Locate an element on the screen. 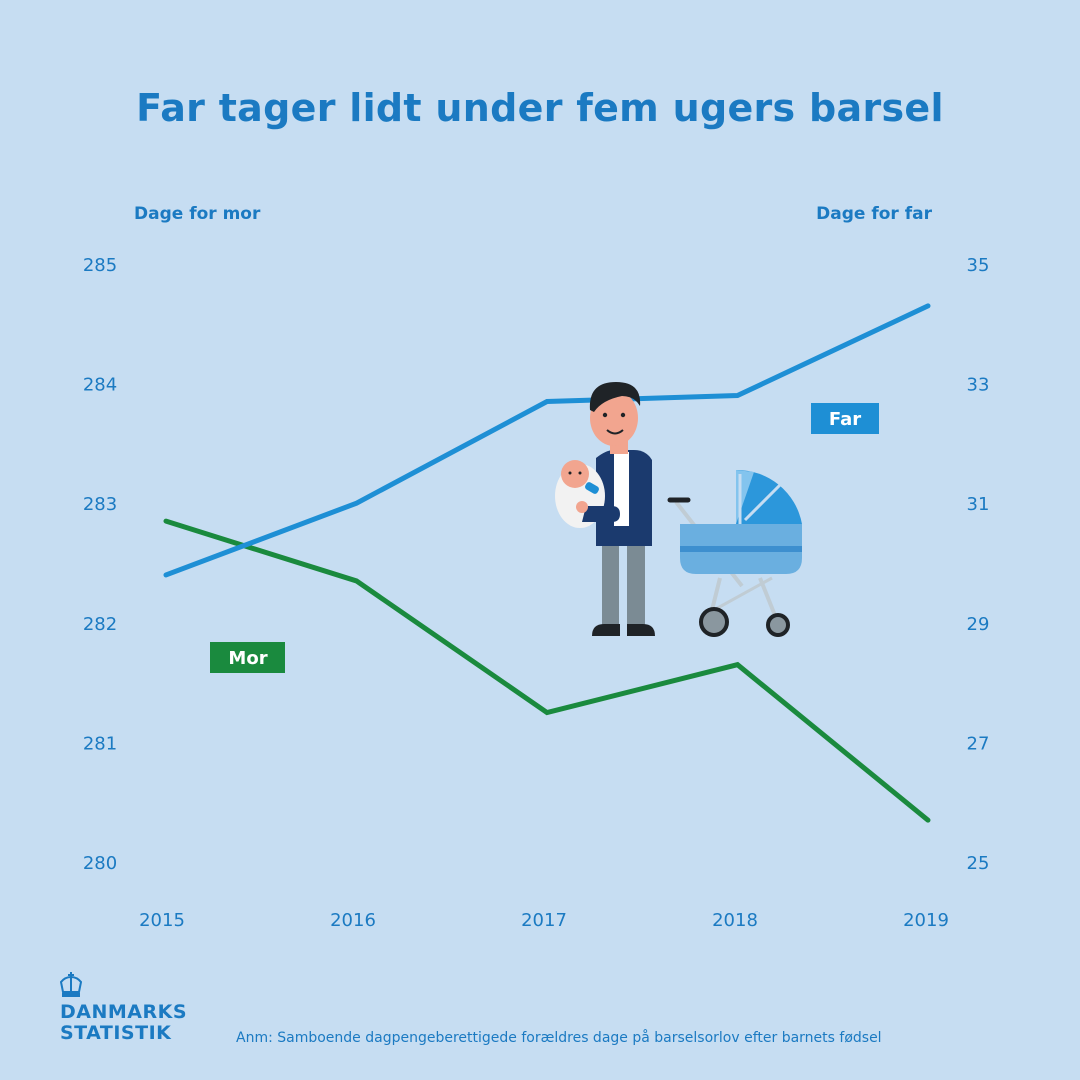  right-tick-label: 33 is located at coordinates (978, 385).